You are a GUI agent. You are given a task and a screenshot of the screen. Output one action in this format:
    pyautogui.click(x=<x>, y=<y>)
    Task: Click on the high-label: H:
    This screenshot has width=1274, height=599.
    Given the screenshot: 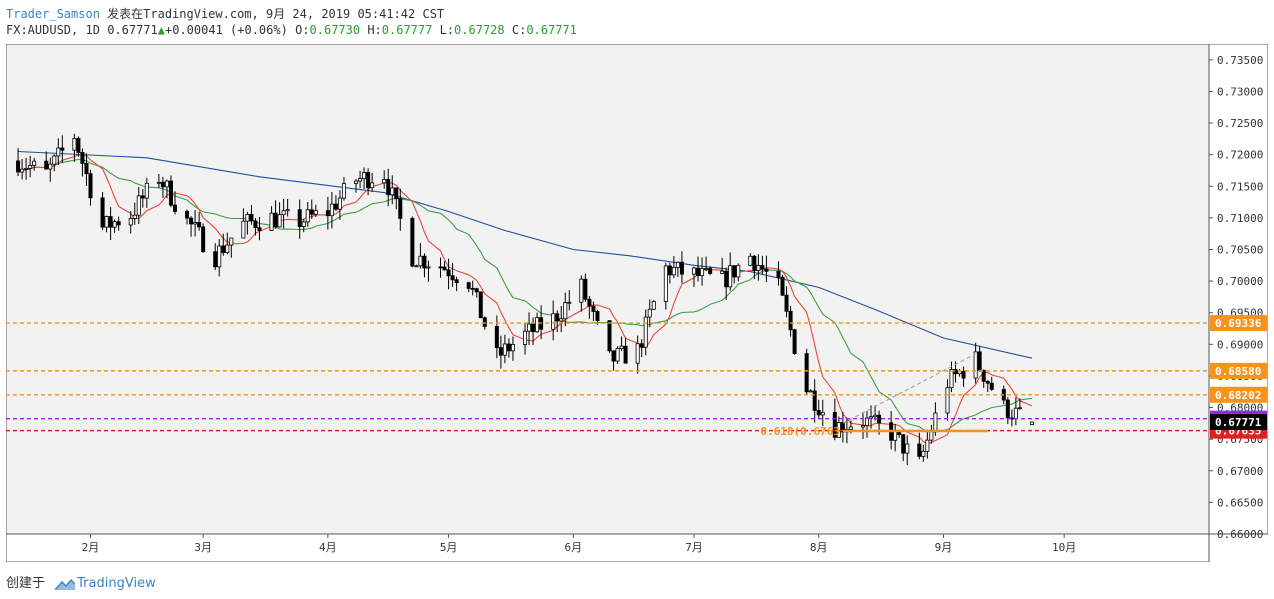 What is the action you would take?
    pyautogui.click(x=374, y=30)
    